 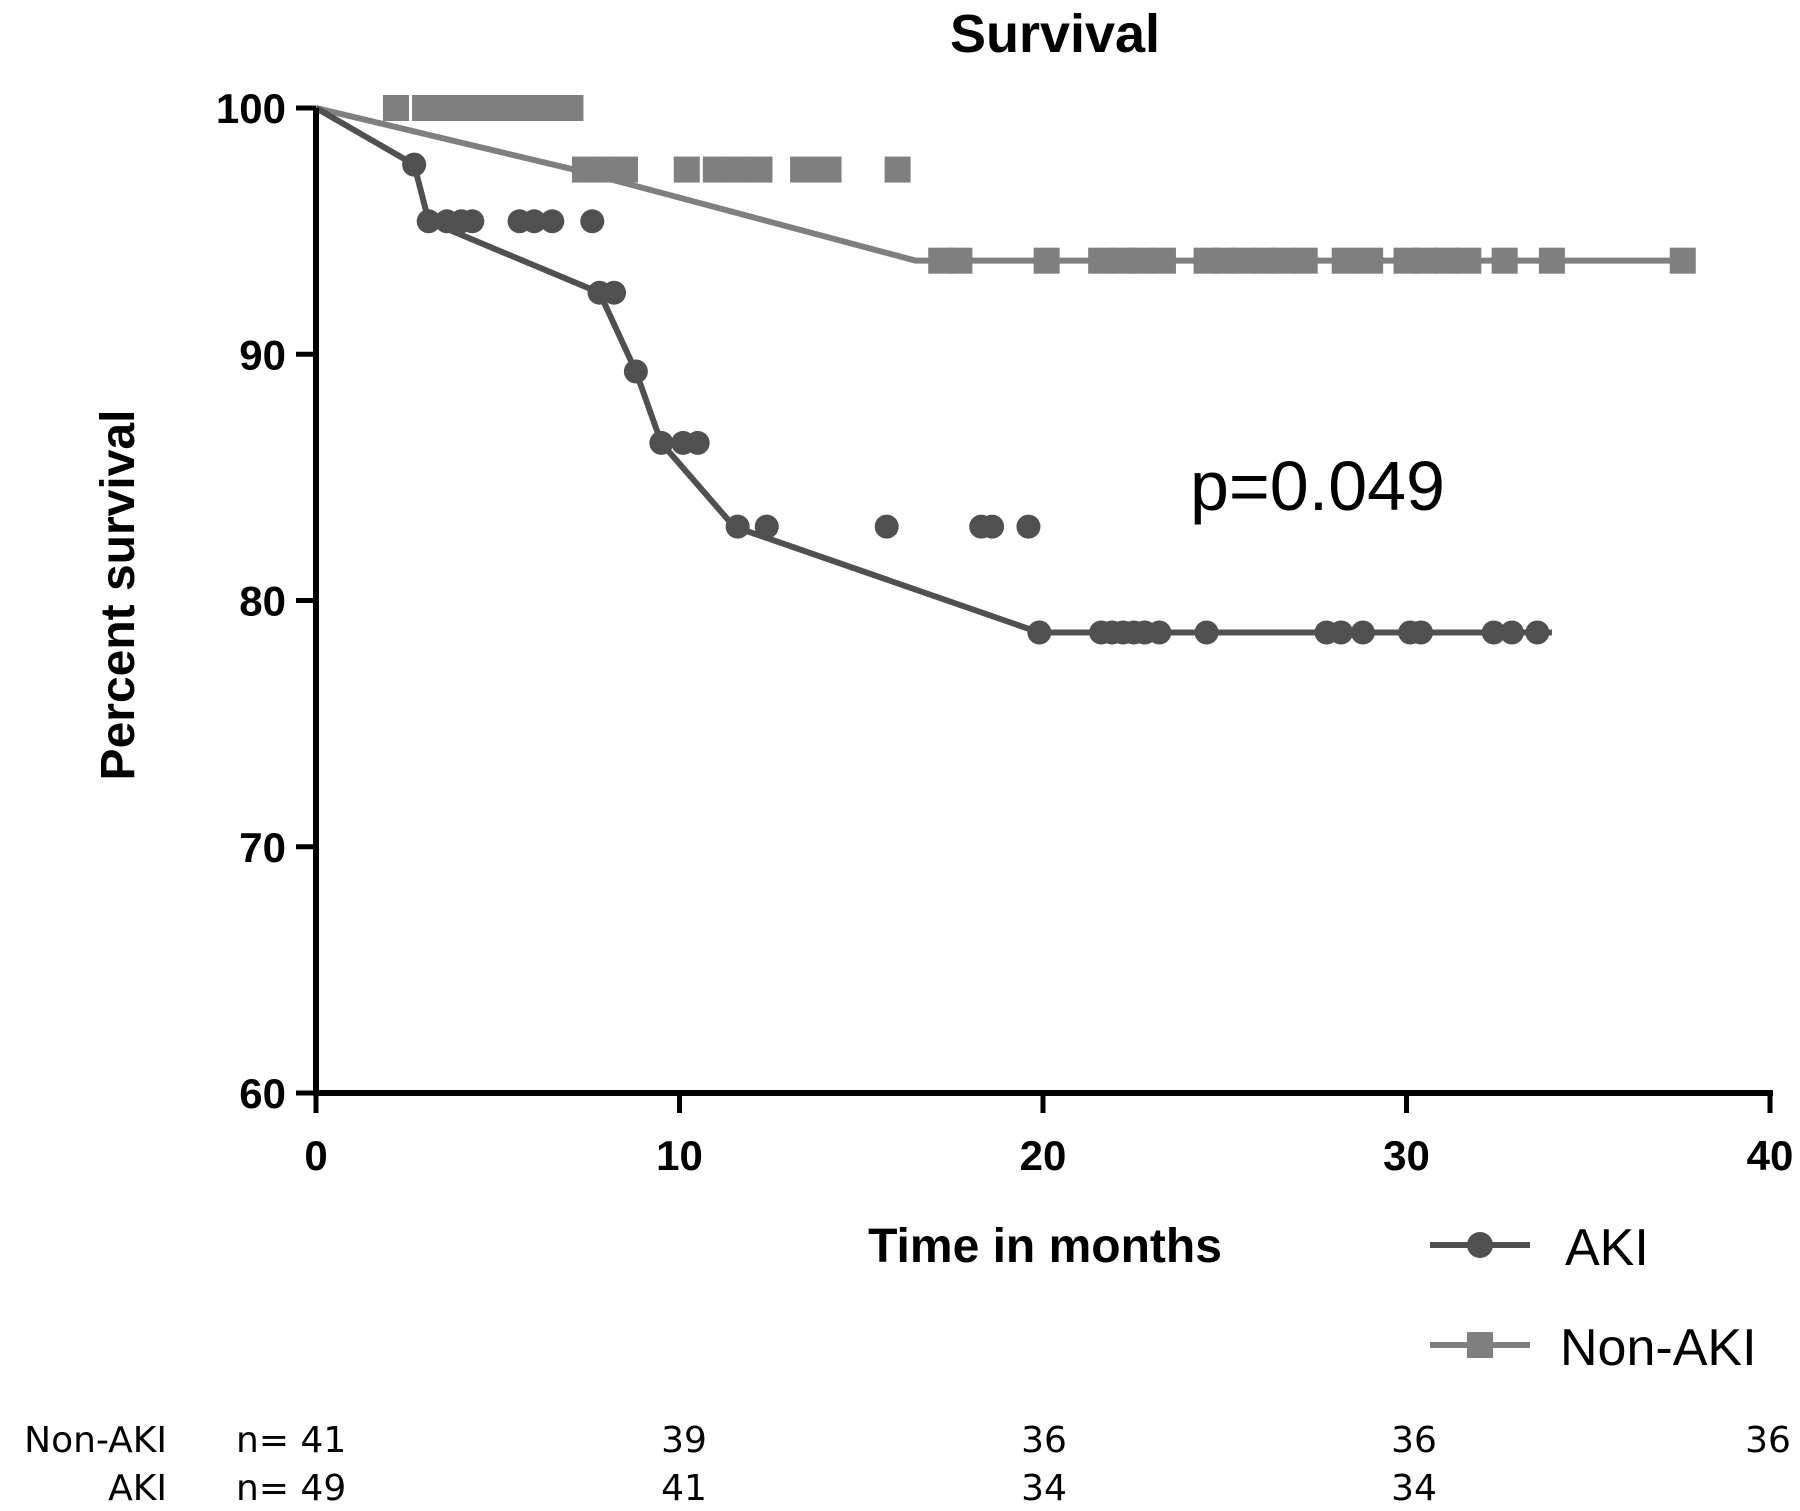 What do you see at coordinates (262, 354) in the screenshot?
I see `y-tick-label: 90` at bounding box center [262, 354].